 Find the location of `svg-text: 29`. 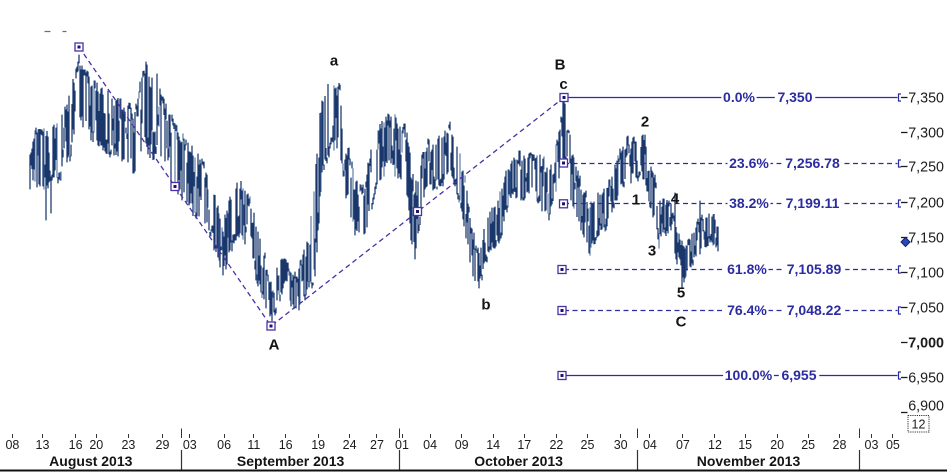

svg-text: 29 is located at coordinates (163, 445).